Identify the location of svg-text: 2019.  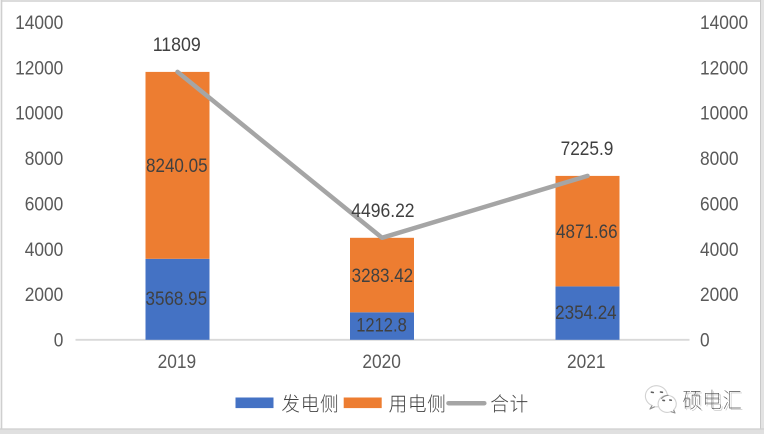
(177, 362).